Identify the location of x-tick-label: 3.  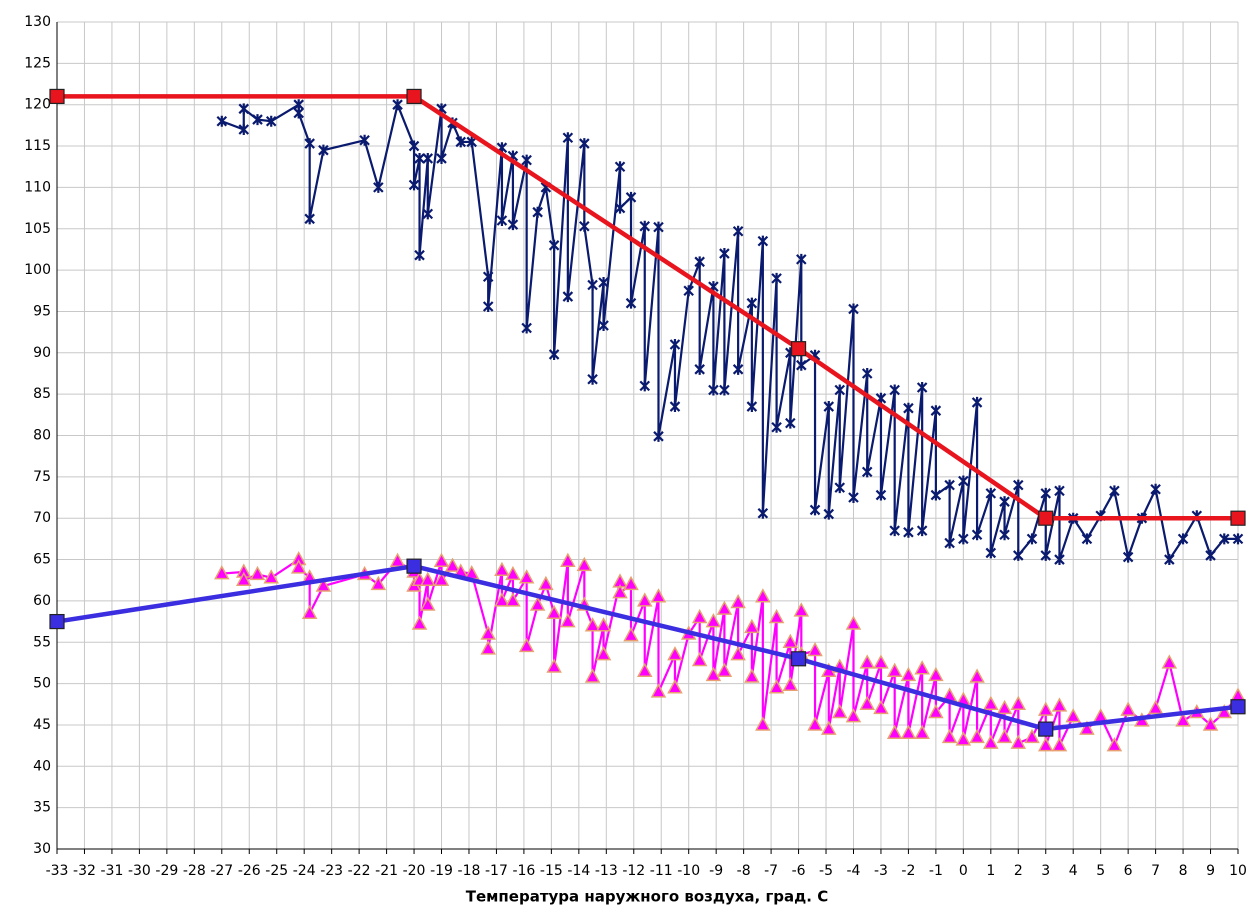
(1045, 871).